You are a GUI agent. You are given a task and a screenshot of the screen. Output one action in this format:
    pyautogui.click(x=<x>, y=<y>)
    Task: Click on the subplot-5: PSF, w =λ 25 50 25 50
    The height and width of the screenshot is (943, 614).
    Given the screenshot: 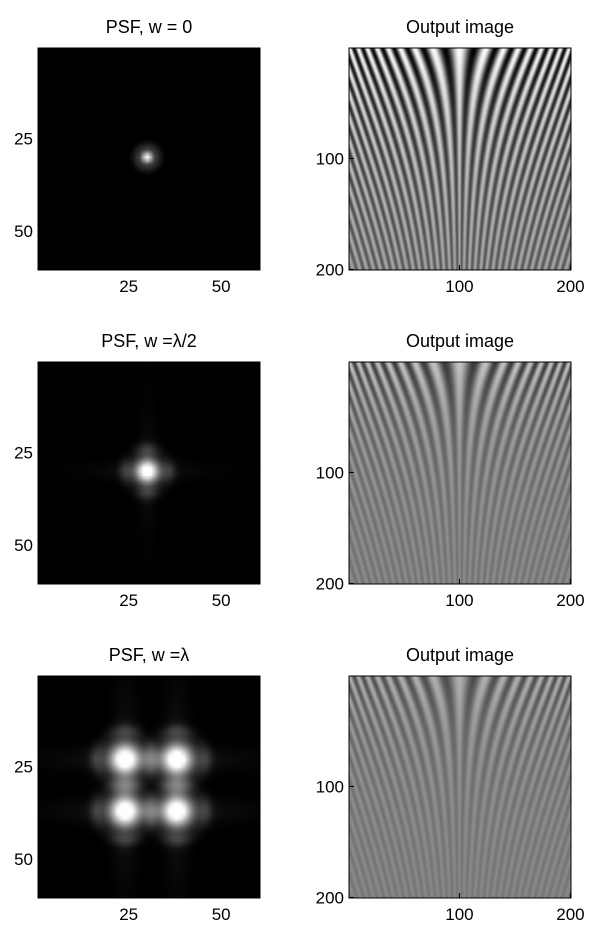 What is the action you would take?
    pyautogui.click(x=137, y=784)
    